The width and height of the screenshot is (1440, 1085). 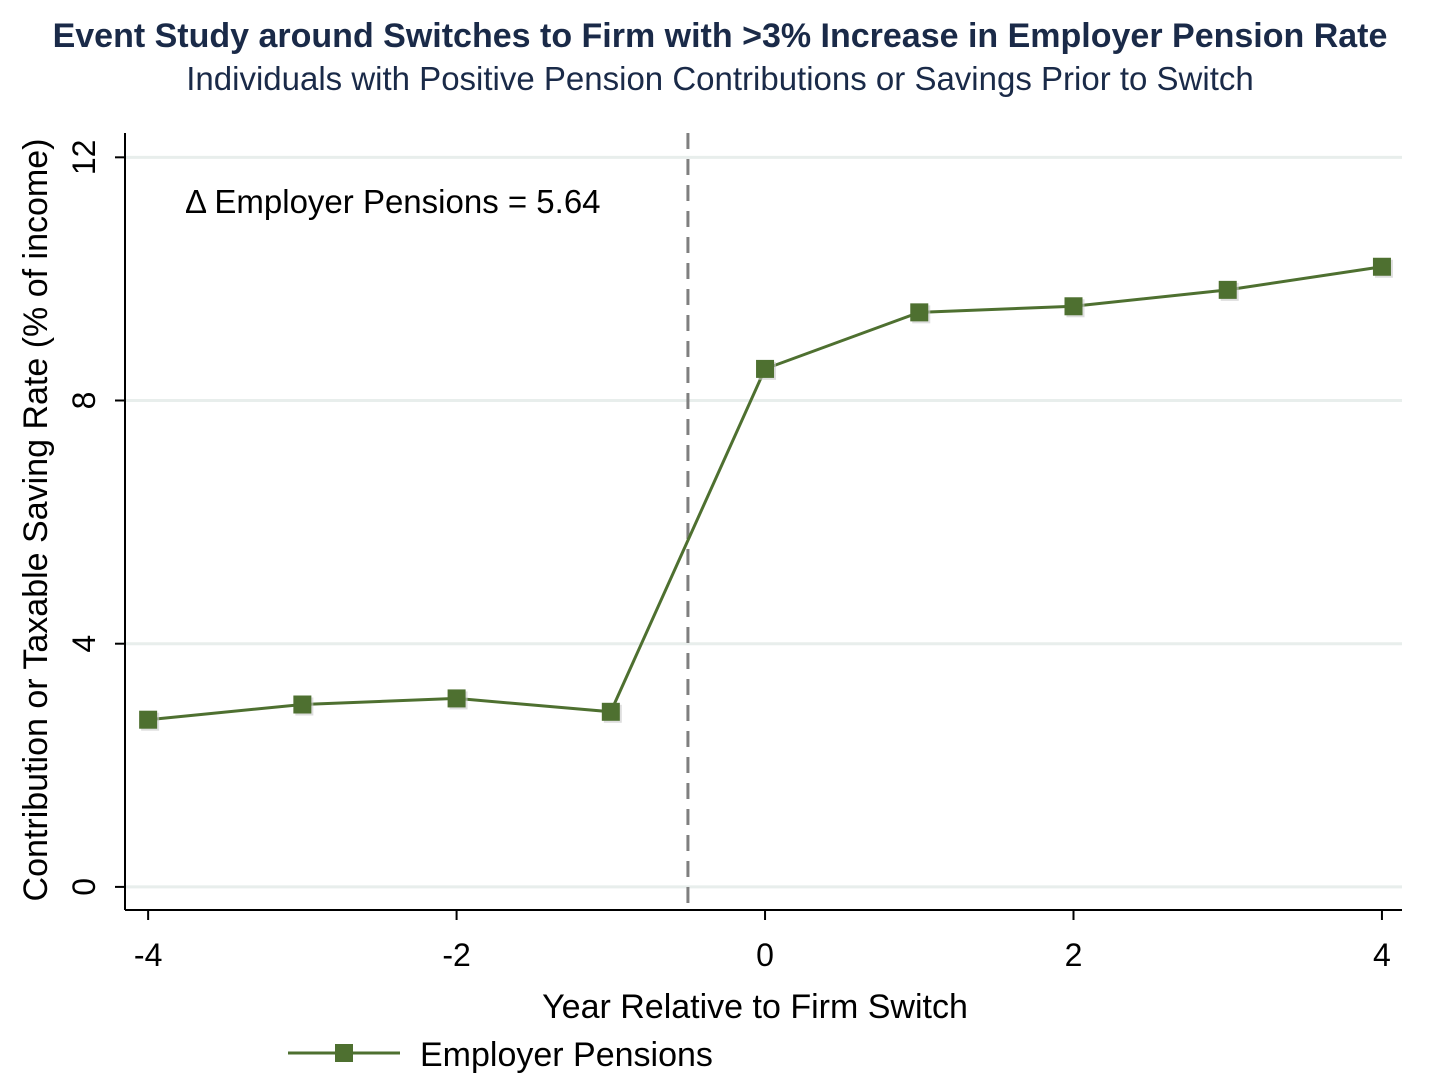 What do you see at coordinates (84, 644) in the screenshot?
I see `y-tick-label-4: 4` at bounding box center [84, 644].